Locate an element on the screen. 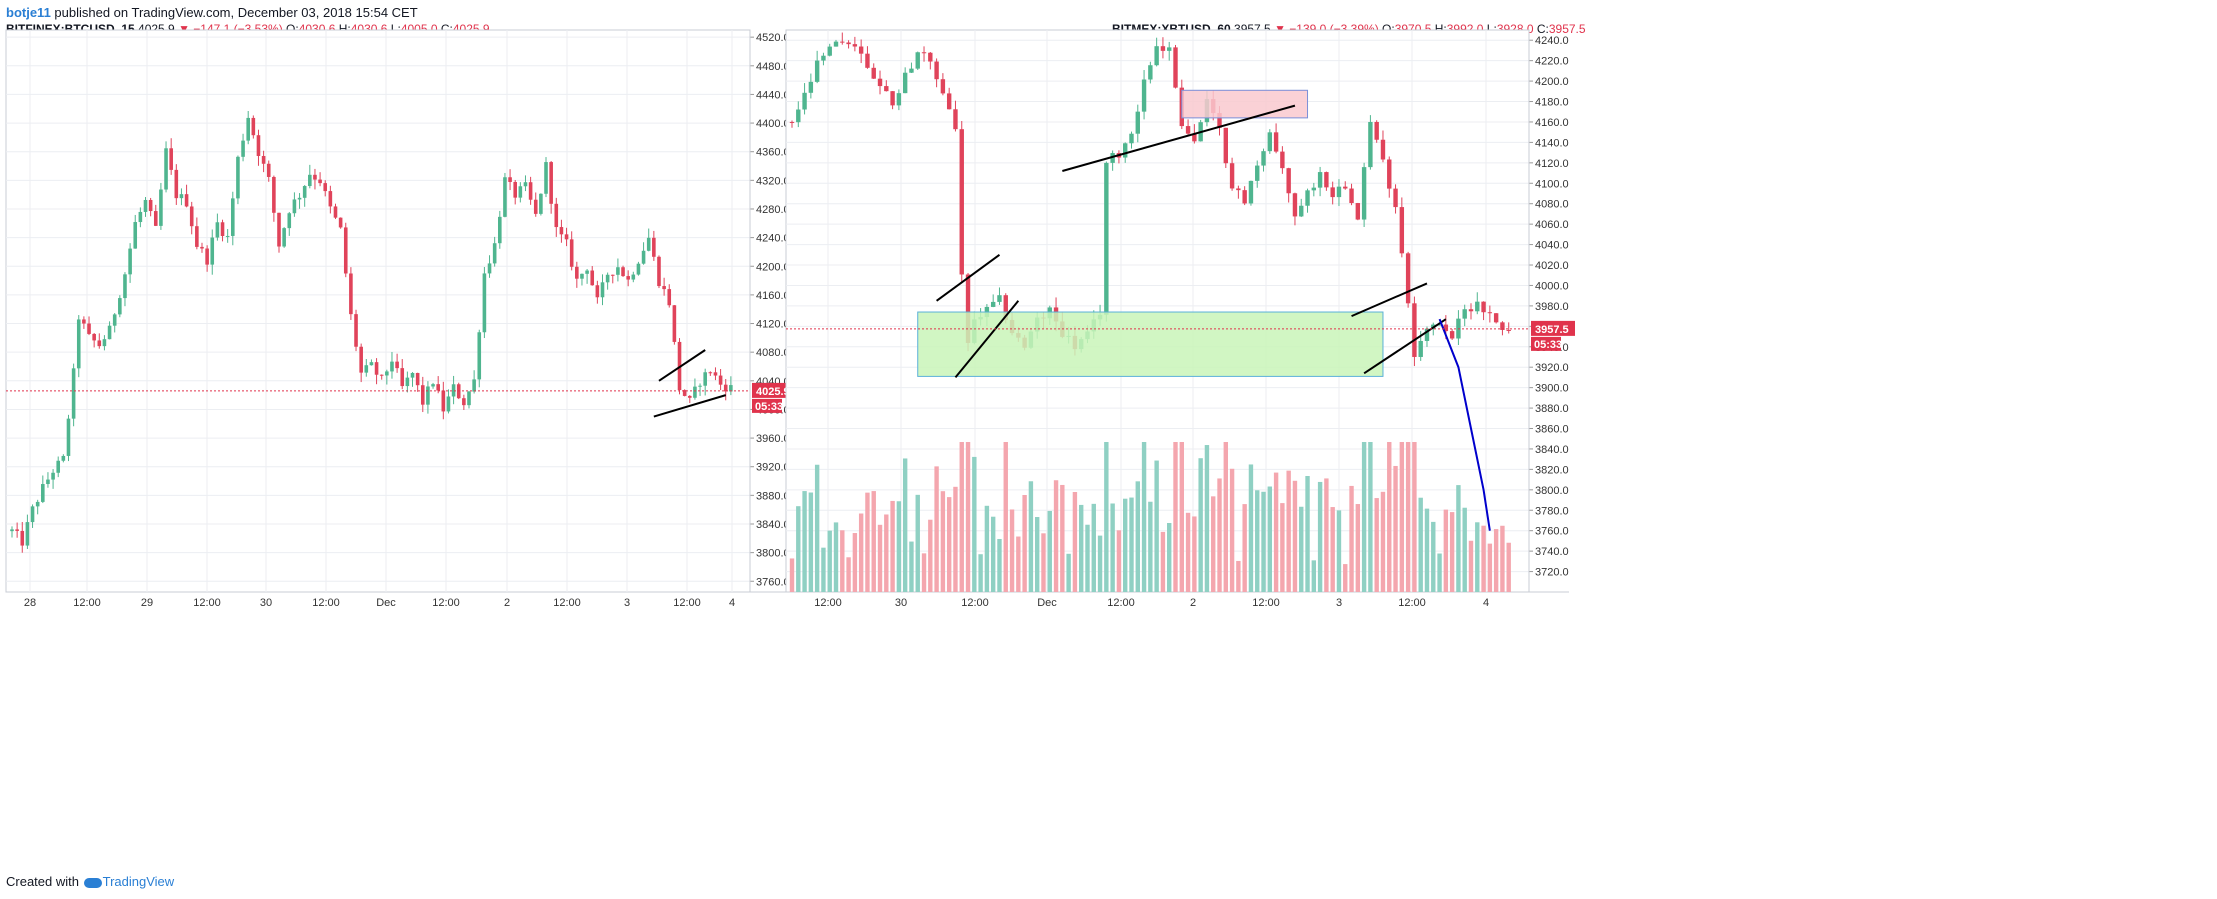 Image resolution: width=2217 pixels, height=899 pixels. last-price-tag: 3957.5 05:33 is located at coordinates (1553, 335).